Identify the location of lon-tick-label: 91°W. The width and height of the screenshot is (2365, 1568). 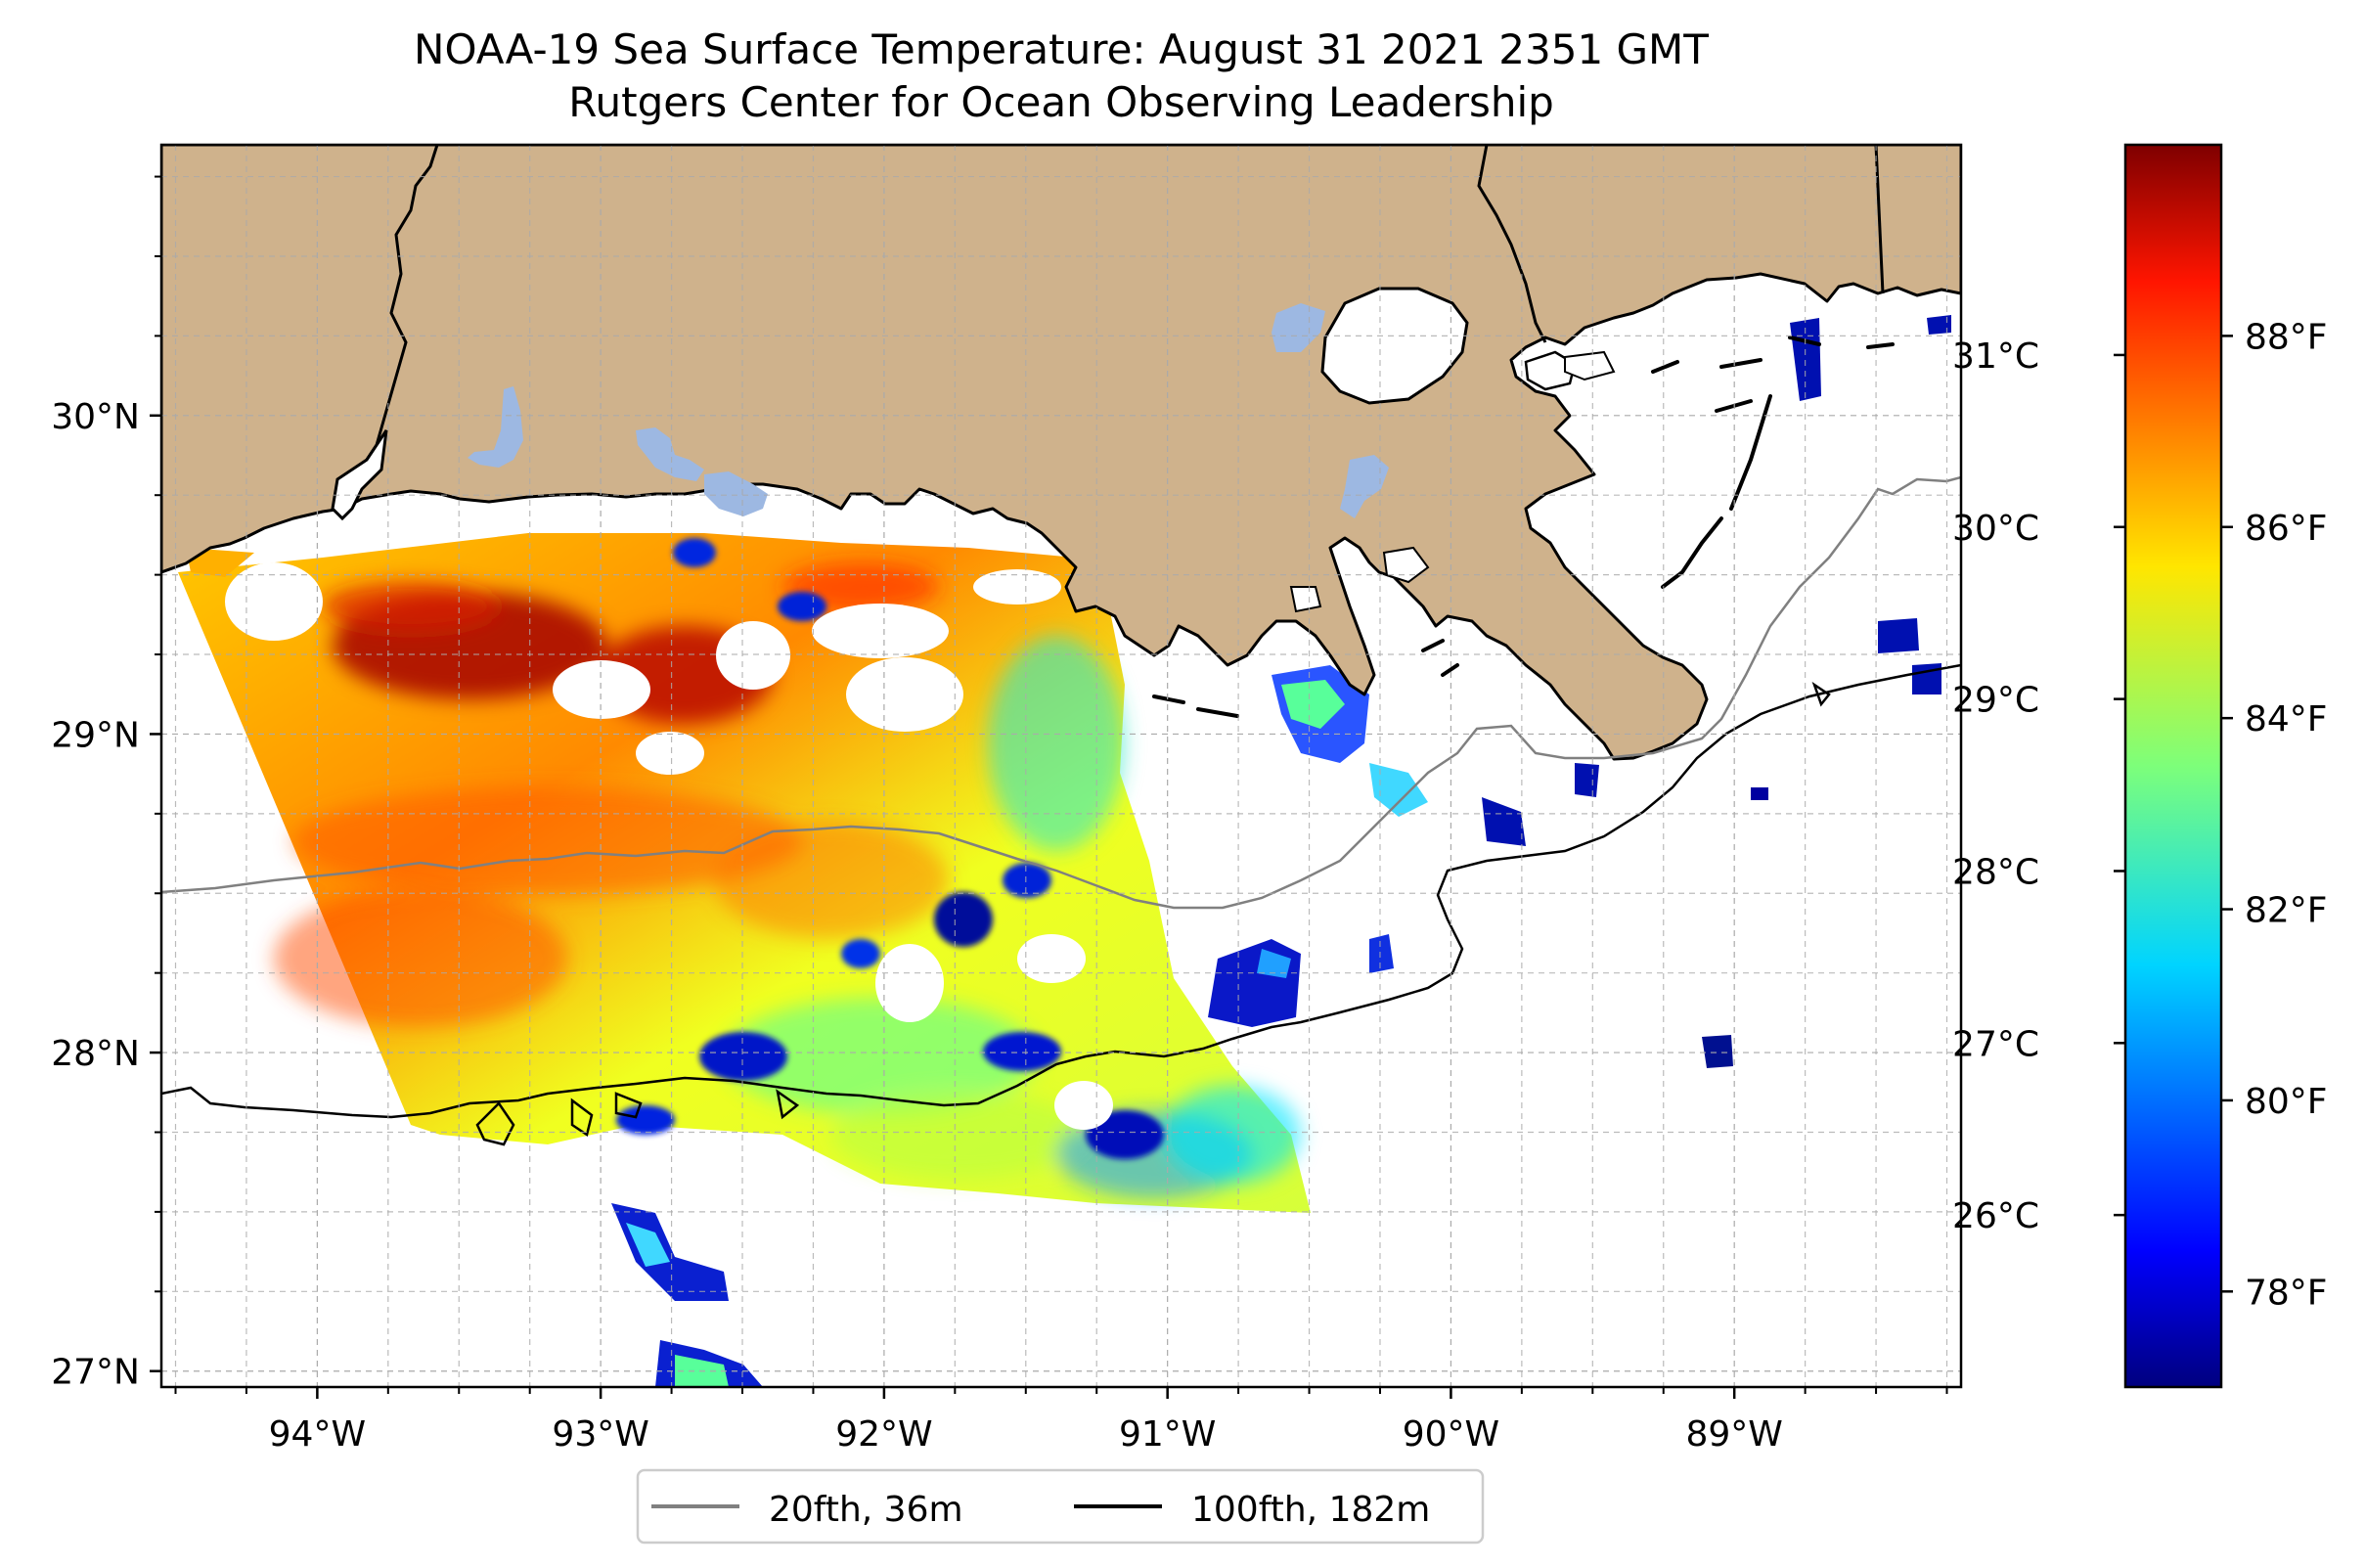
(1167, 1434).